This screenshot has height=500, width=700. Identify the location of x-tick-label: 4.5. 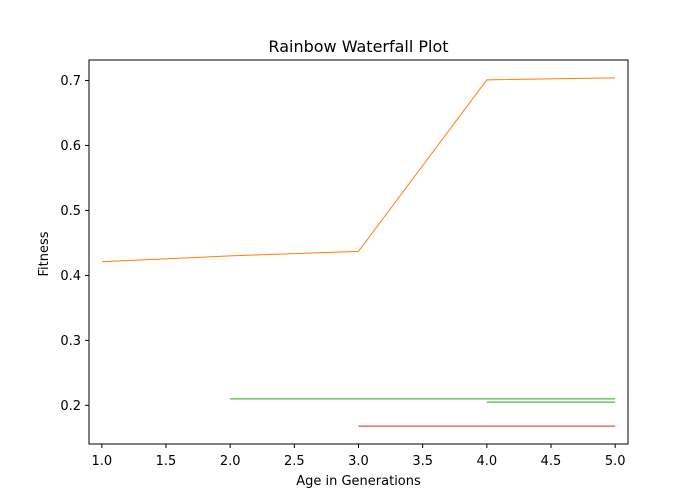
(551, 461).